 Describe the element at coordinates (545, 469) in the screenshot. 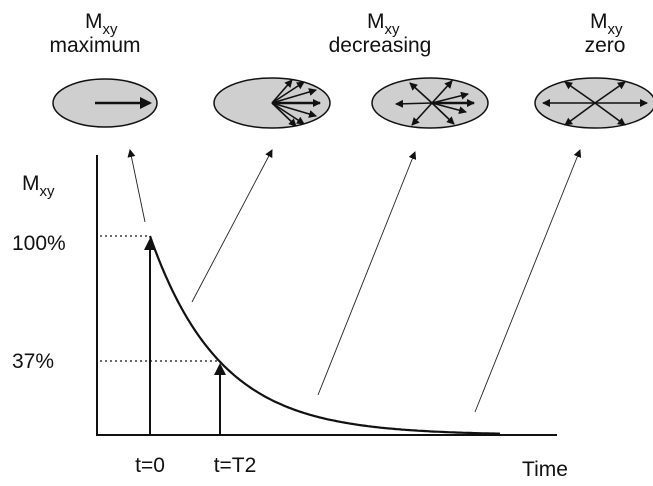

I see `x-axis-label: Time` at that location.